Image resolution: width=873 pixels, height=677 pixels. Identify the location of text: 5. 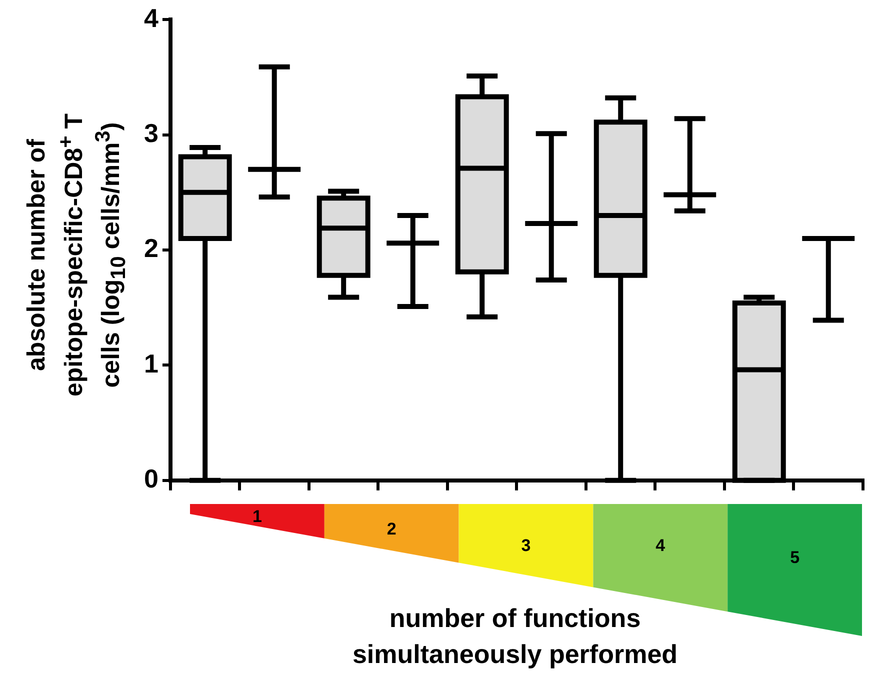
(795, 557).